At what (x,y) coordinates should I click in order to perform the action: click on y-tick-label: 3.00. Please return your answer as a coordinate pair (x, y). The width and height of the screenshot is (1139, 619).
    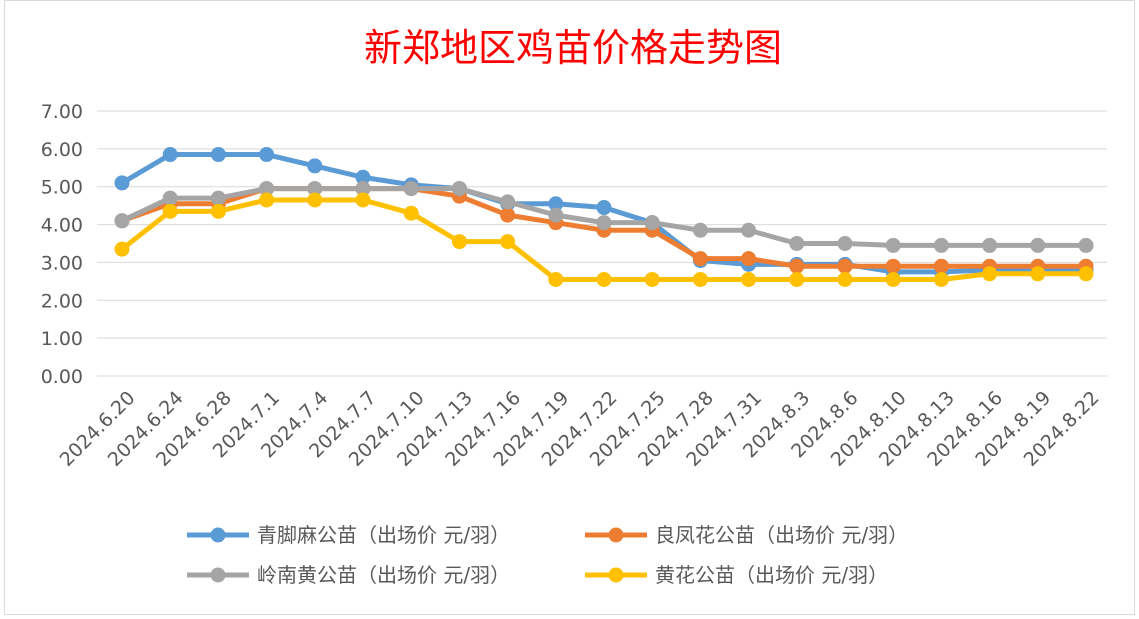
    Looking at the image, I should click on (62, 263).